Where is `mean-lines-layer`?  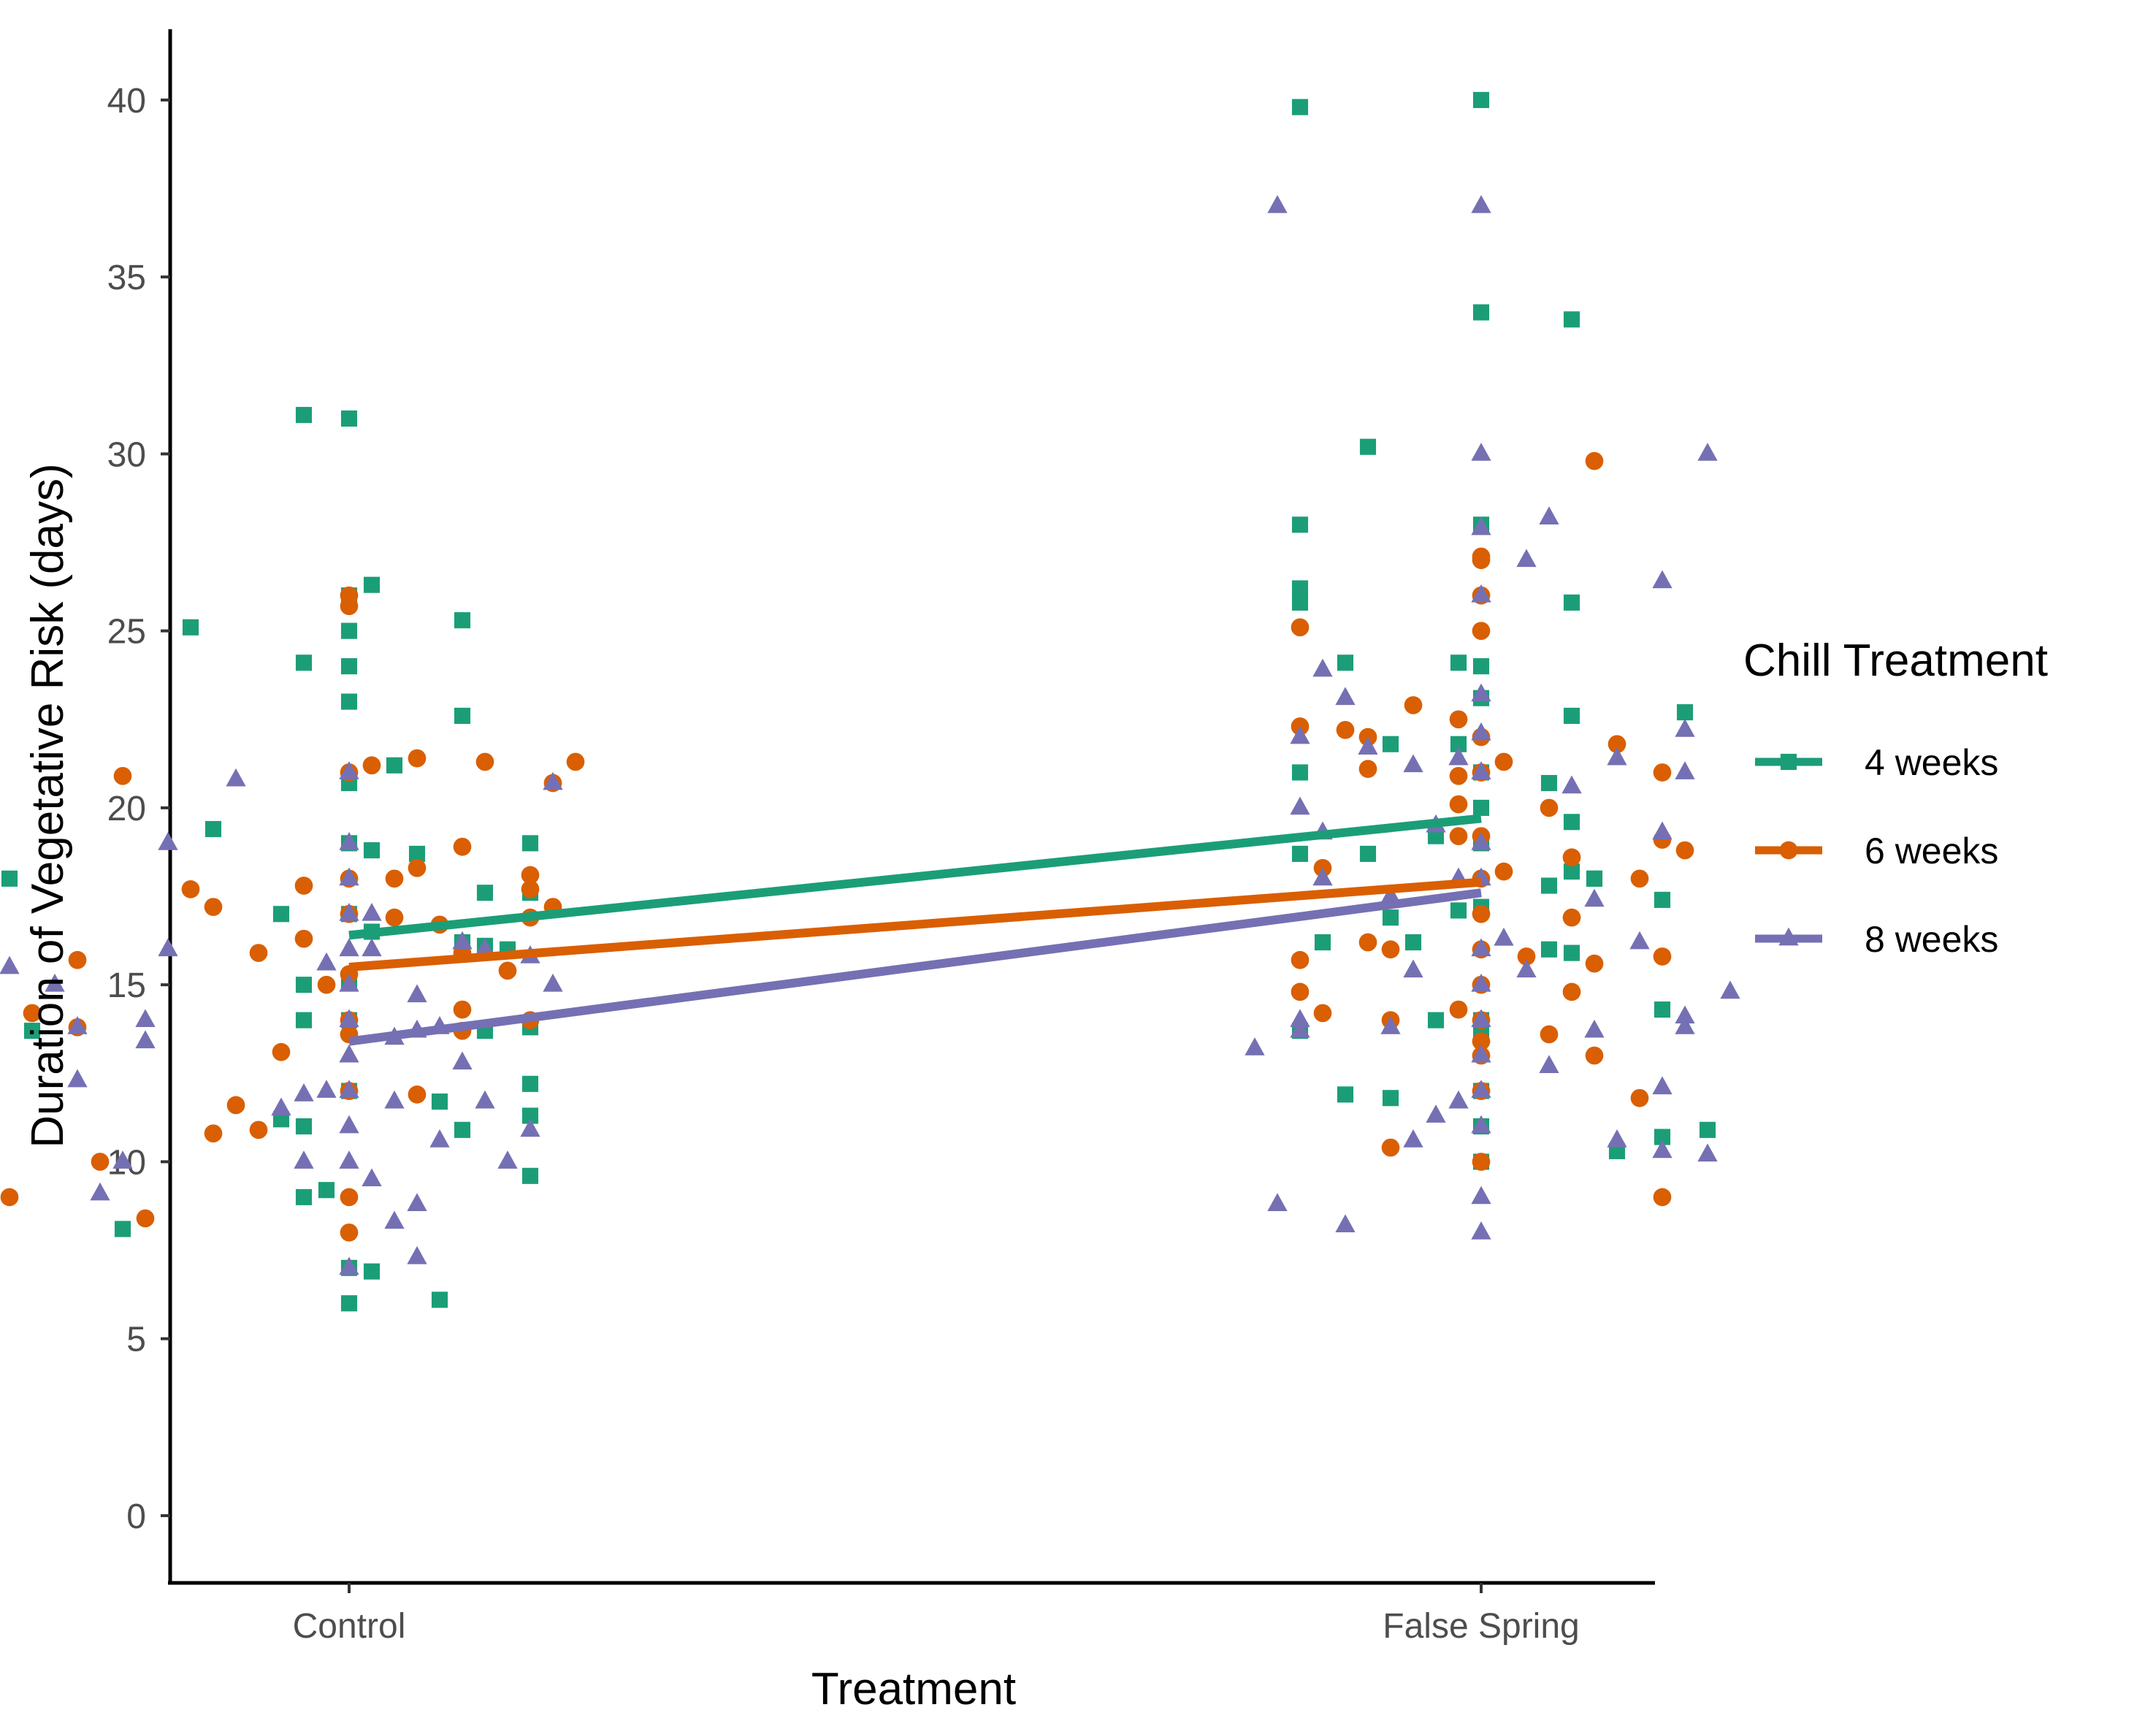 mean-lines-layer is located at coordinates (915, 930).